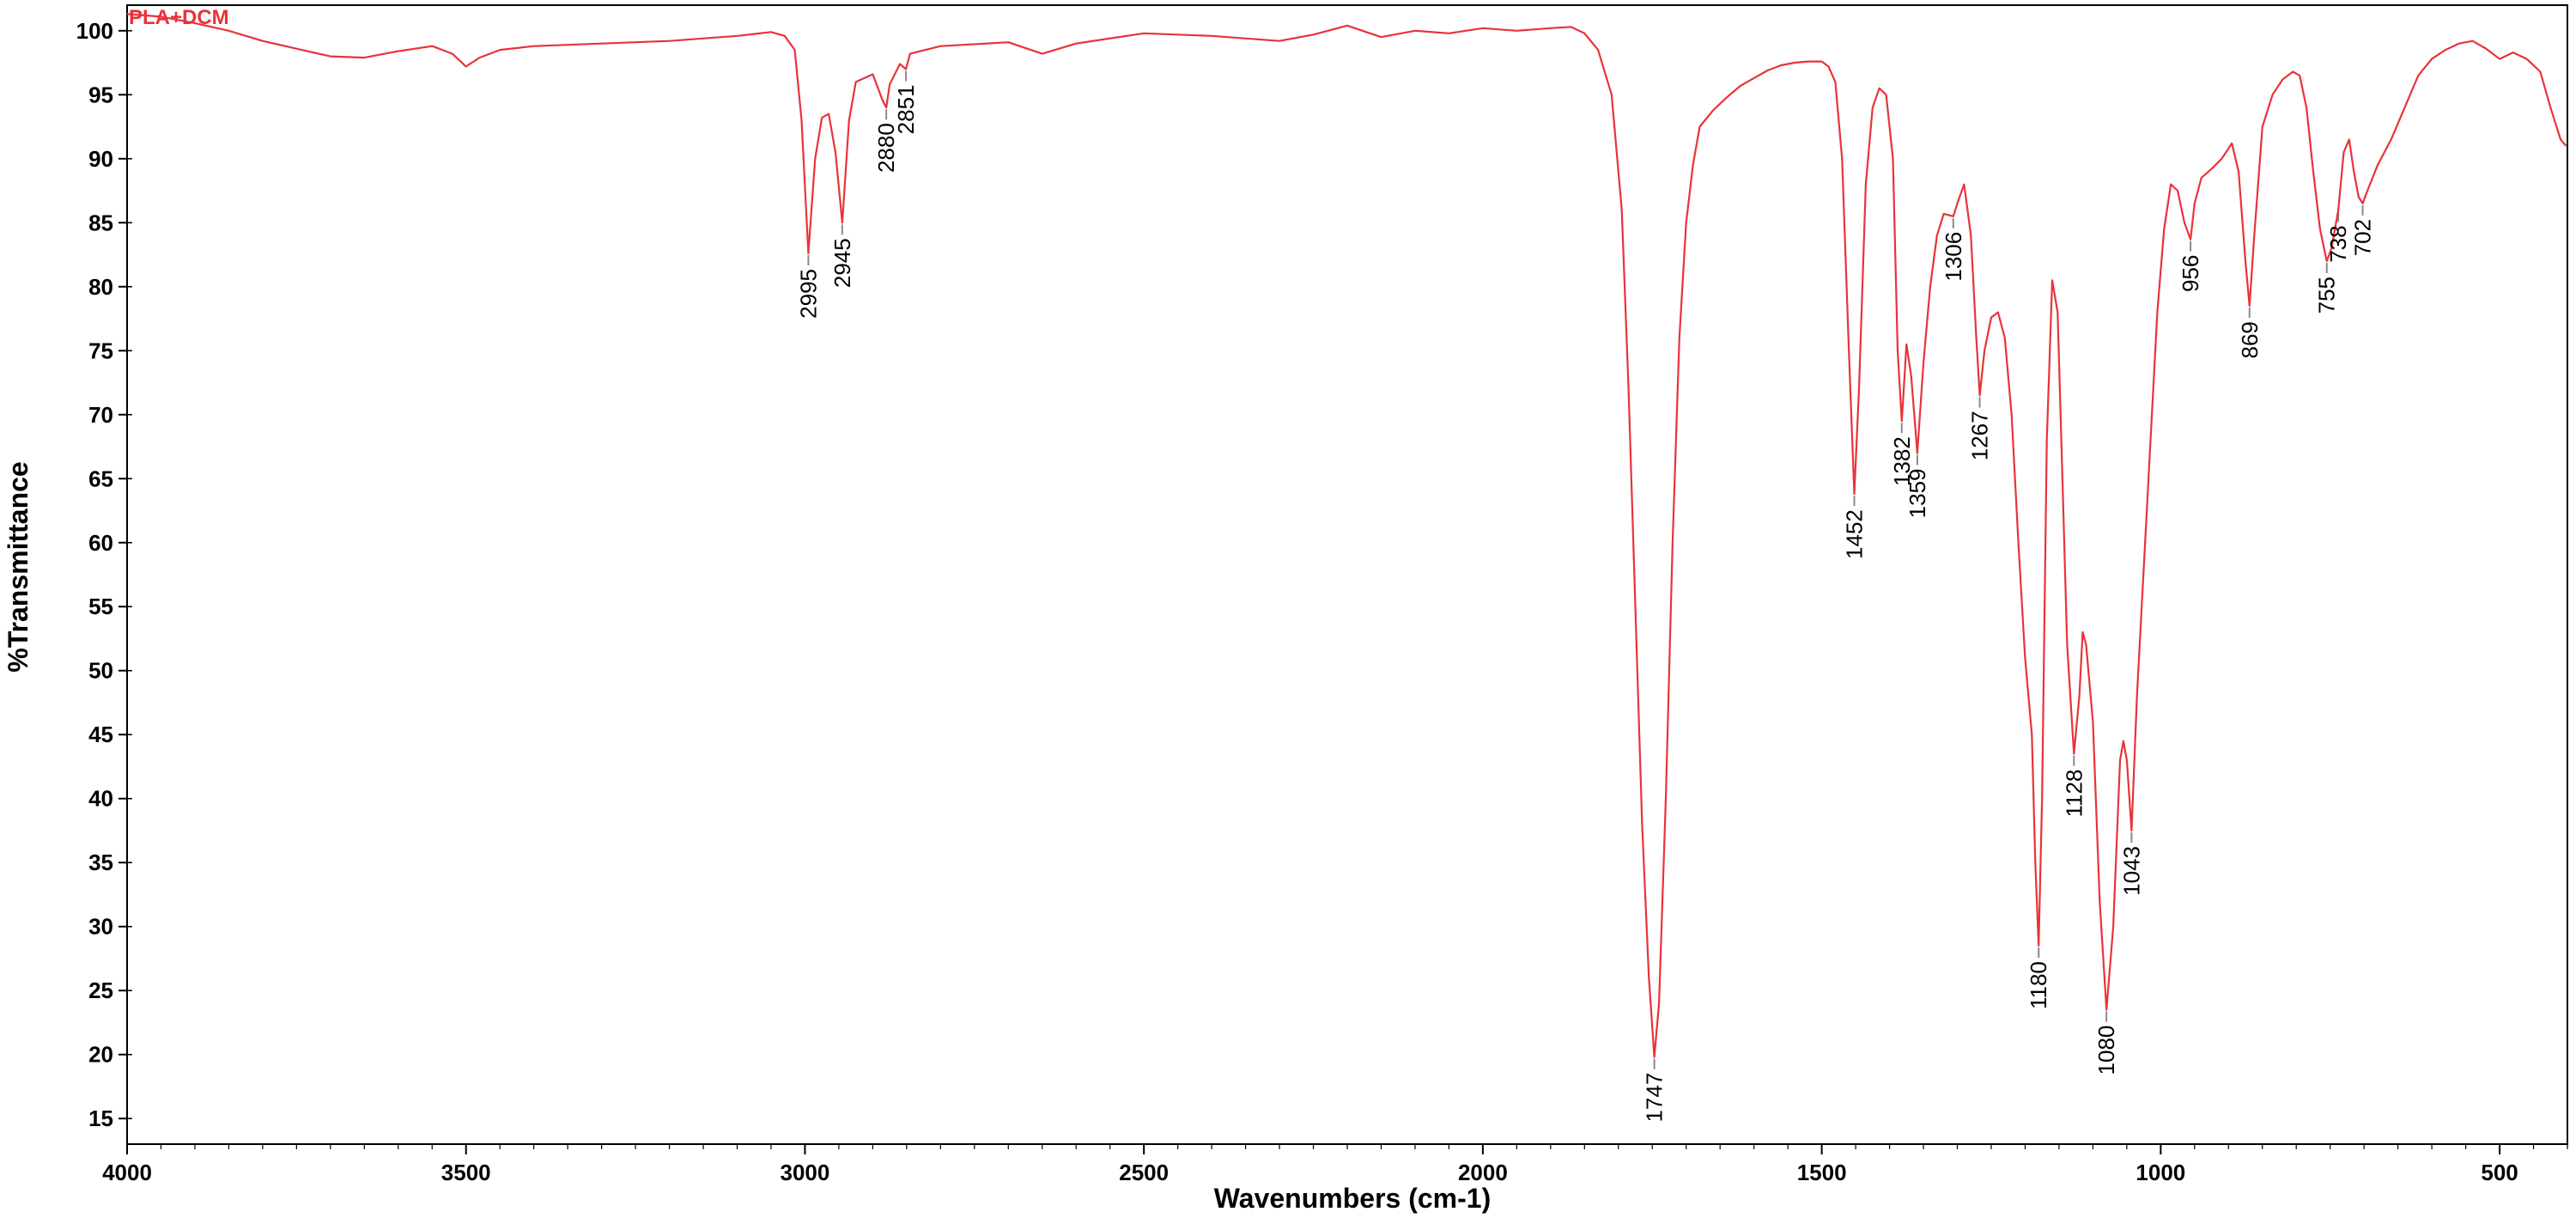 This screenshot has width=2576, height=1218. Describe the element at coordinates (1483, 1172) in the screenshot. I see `x-tick-label: 2000` at that location.